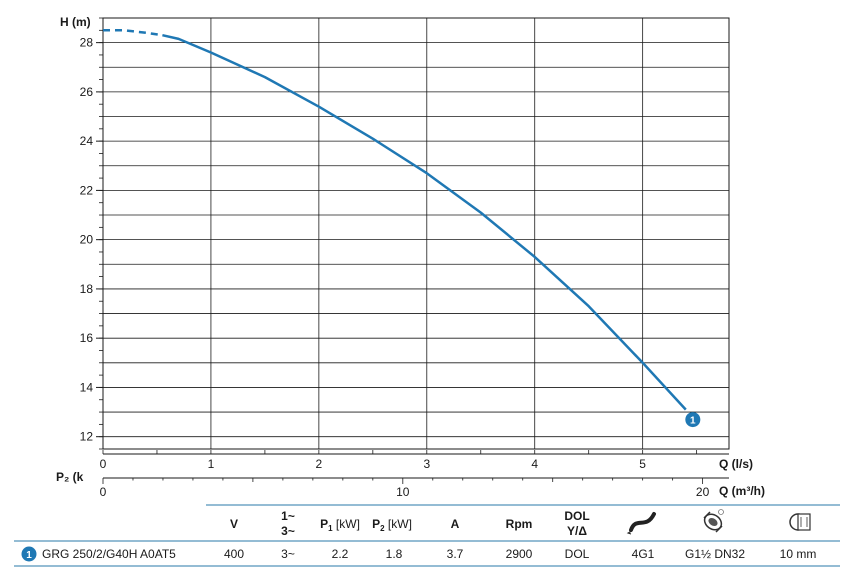 Image resolution: width=848 pixels, height=578 pixels. Describe the element at coordinates (340, 525) in the screenshot. I see `header-p1: P1 [kW]` at that location.